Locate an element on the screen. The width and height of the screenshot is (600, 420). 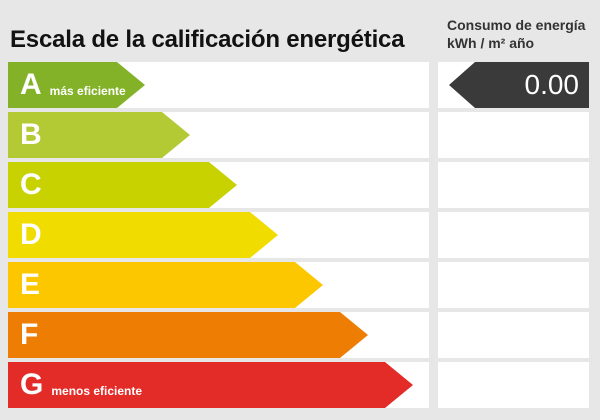
value-cell: 0.00 is located at coordinates (513, 85).